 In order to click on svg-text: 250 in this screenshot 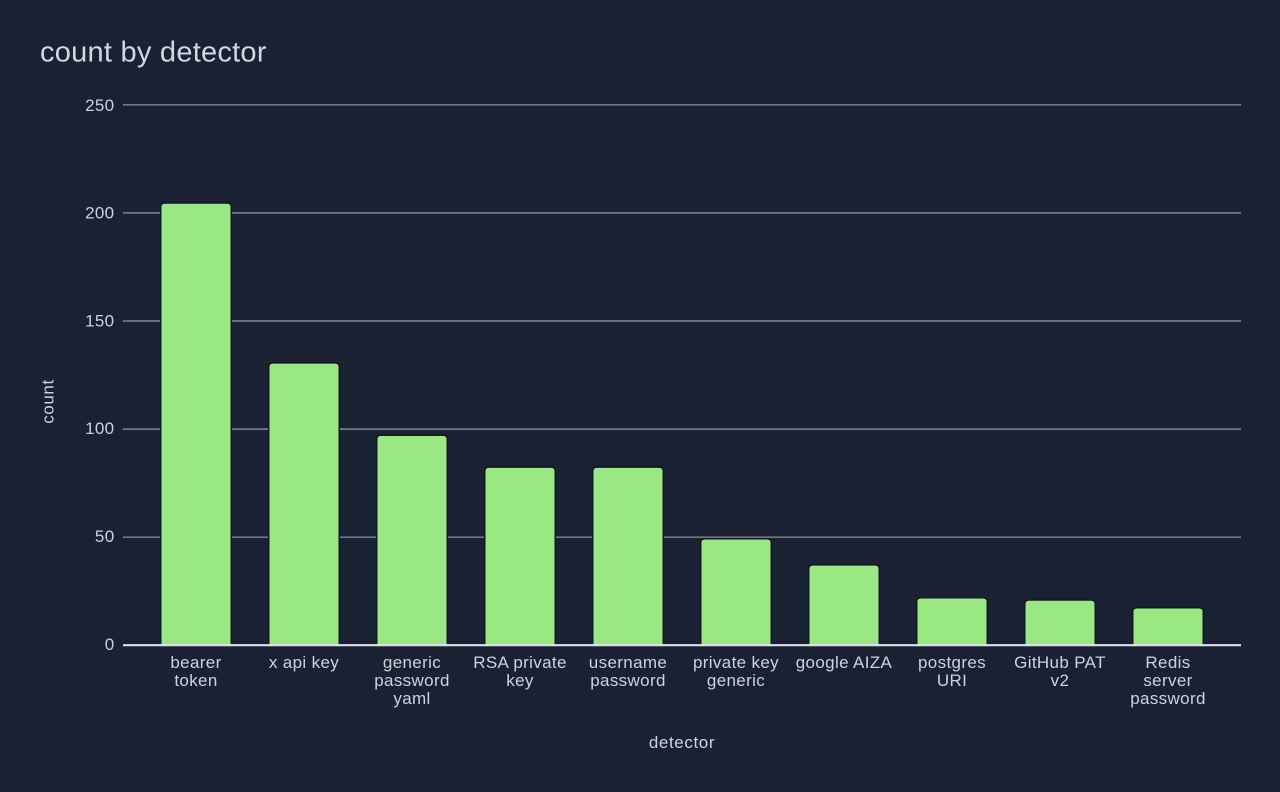, I will do `click(99, 105)`.